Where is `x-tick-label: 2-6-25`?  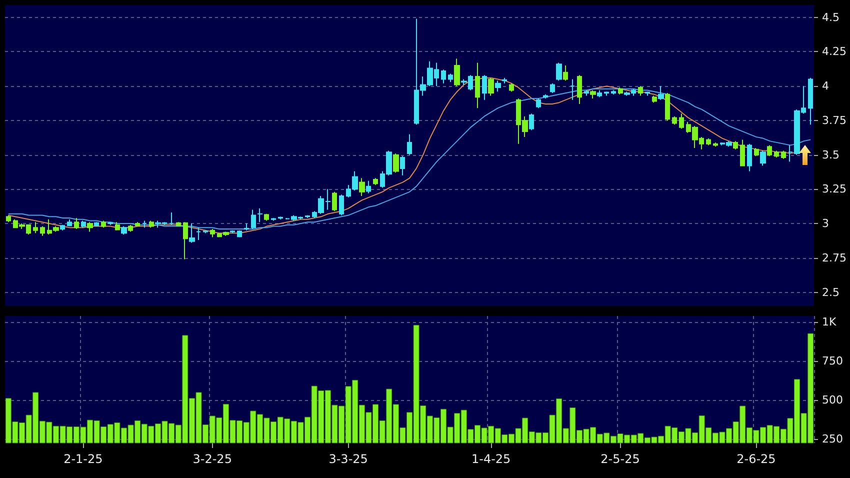 x-tick-label: 2-6-25 is located at coordinates (756, 459).